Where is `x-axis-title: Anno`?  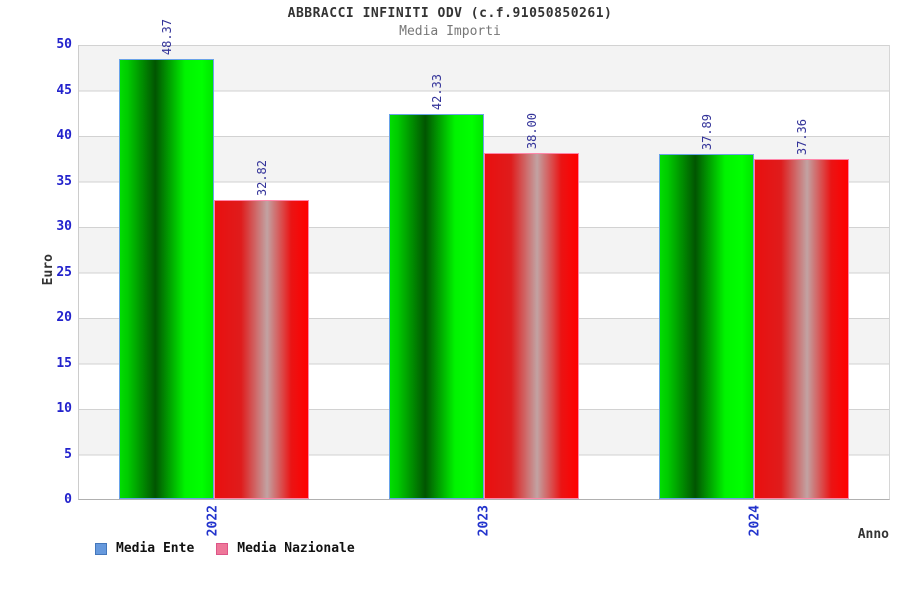 x-axis-title: Anno is located at coordinates (873, 534).